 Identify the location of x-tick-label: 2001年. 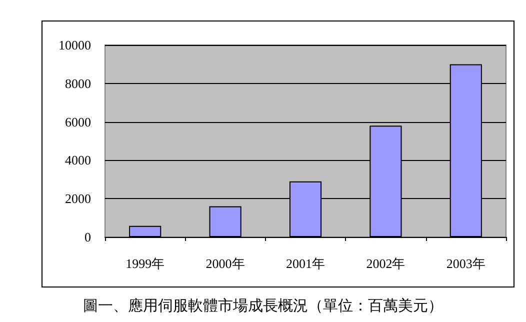
(305, 263).